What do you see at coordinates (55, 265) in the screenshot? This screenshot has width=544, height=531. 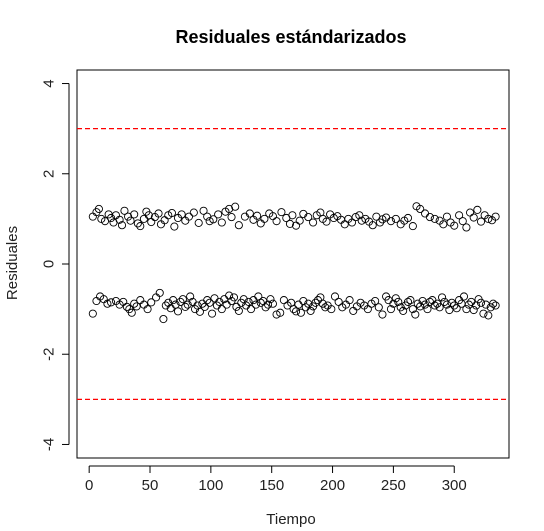 I see `y-axis: -4 -2 0 2 4` at bounding box center [55, 265].